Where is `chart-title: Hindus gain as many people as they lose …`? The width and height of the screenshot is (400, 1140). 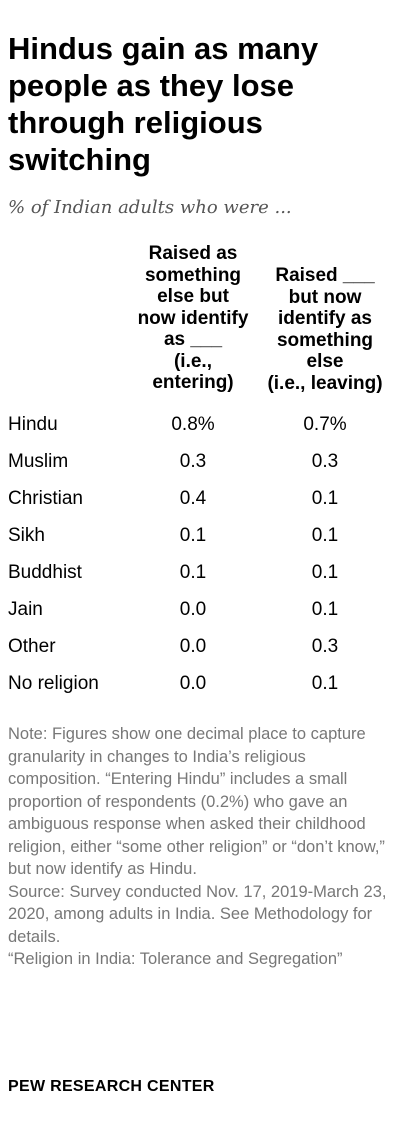 chart-title: Hindus gain as many people as they lose … is located at coordinates (163, 104).